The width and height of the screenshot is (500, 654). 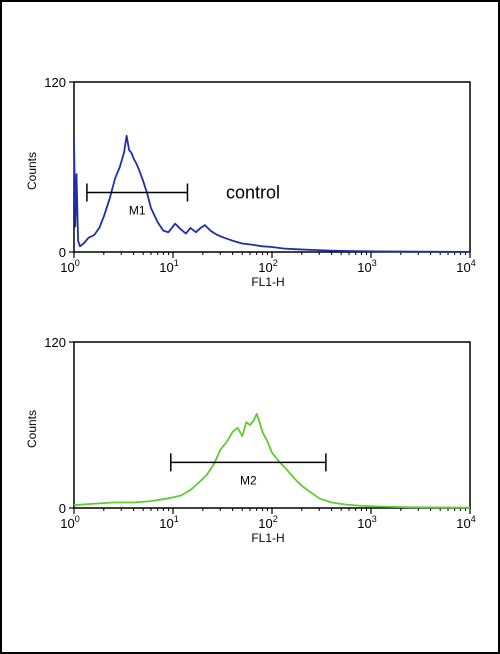 What do you see at coordinates (275, 519) in the screenshot?
I see `bottom-x-tick-exponent: 2` at bounding box center [275, 519].